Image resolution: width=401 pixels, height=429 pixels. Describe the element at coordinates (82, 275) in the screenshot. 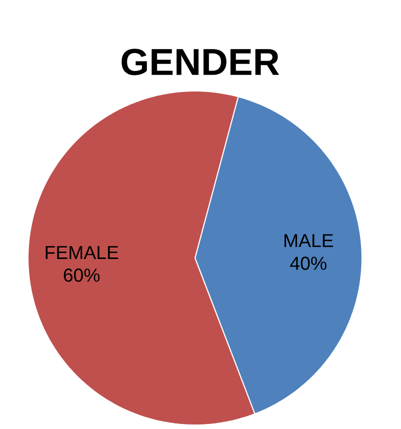

I see `data-label: 60%` at that location.